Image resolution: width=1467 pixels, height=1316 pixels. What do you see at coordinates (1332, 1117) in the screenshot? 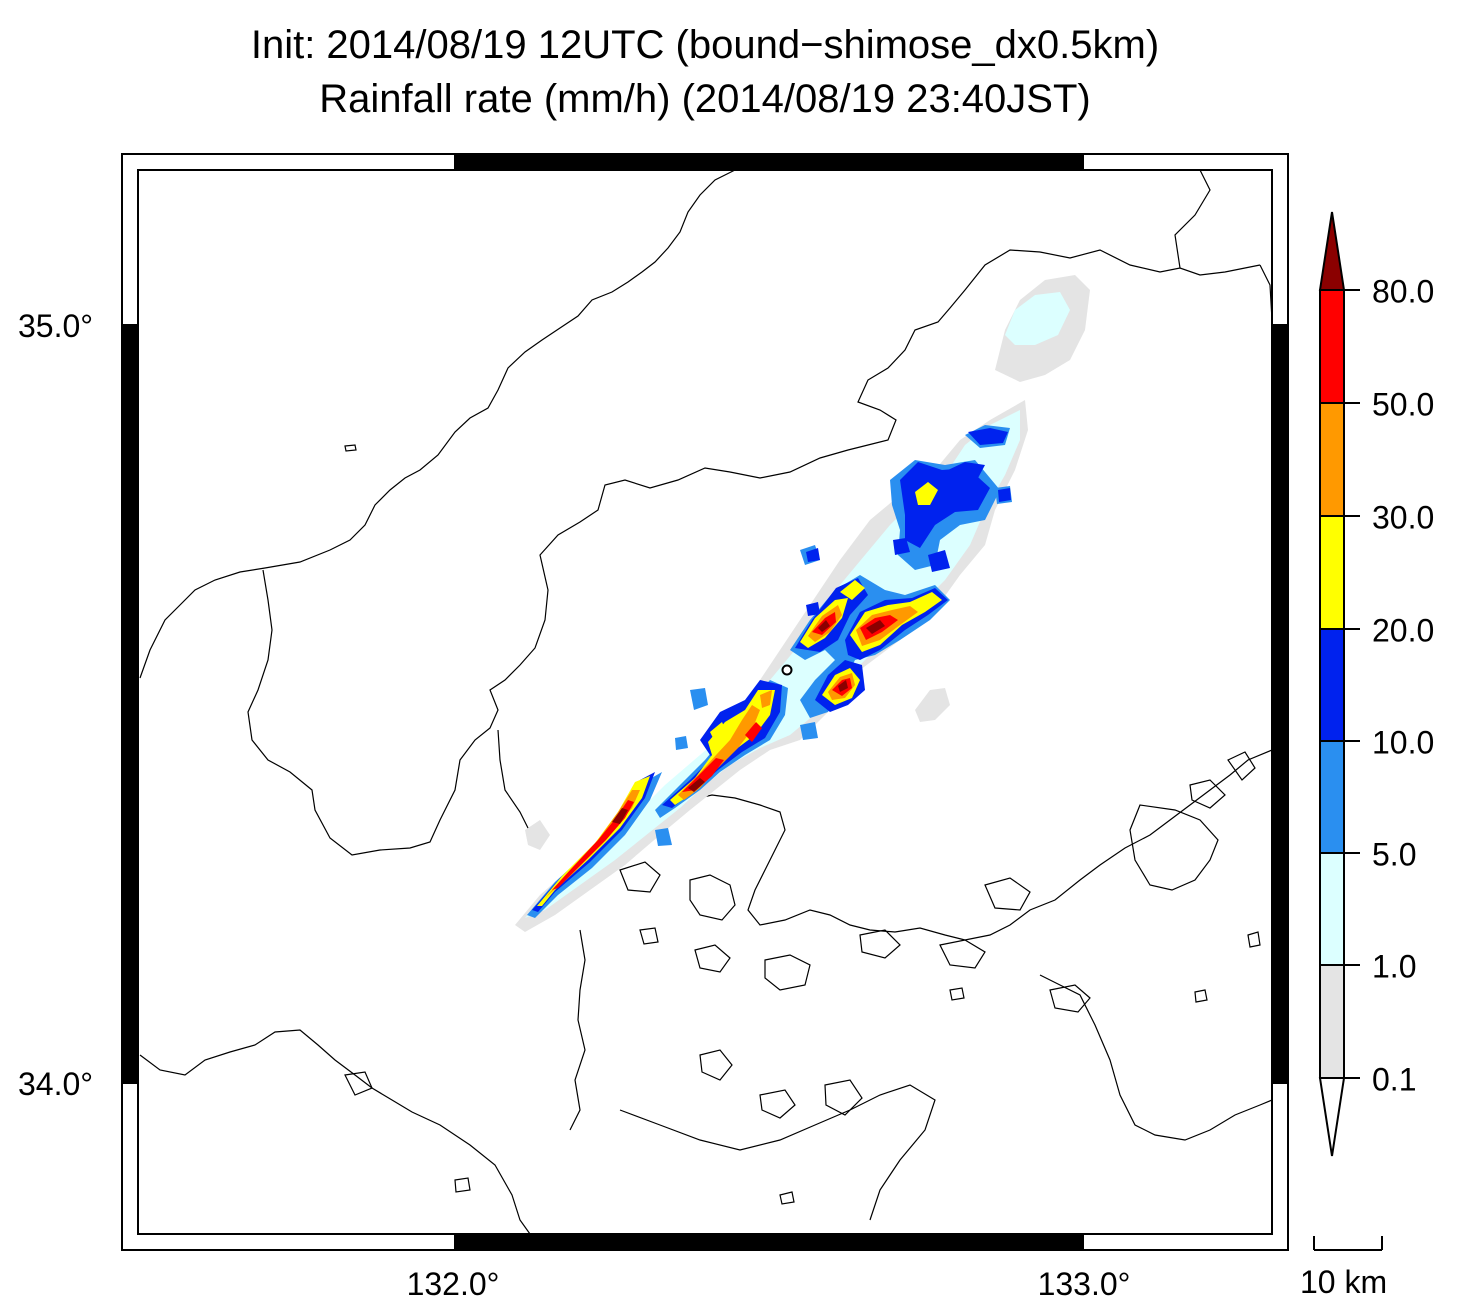
I see `colorbar-bottom-triangle` at bounding box center [1332, 1117].